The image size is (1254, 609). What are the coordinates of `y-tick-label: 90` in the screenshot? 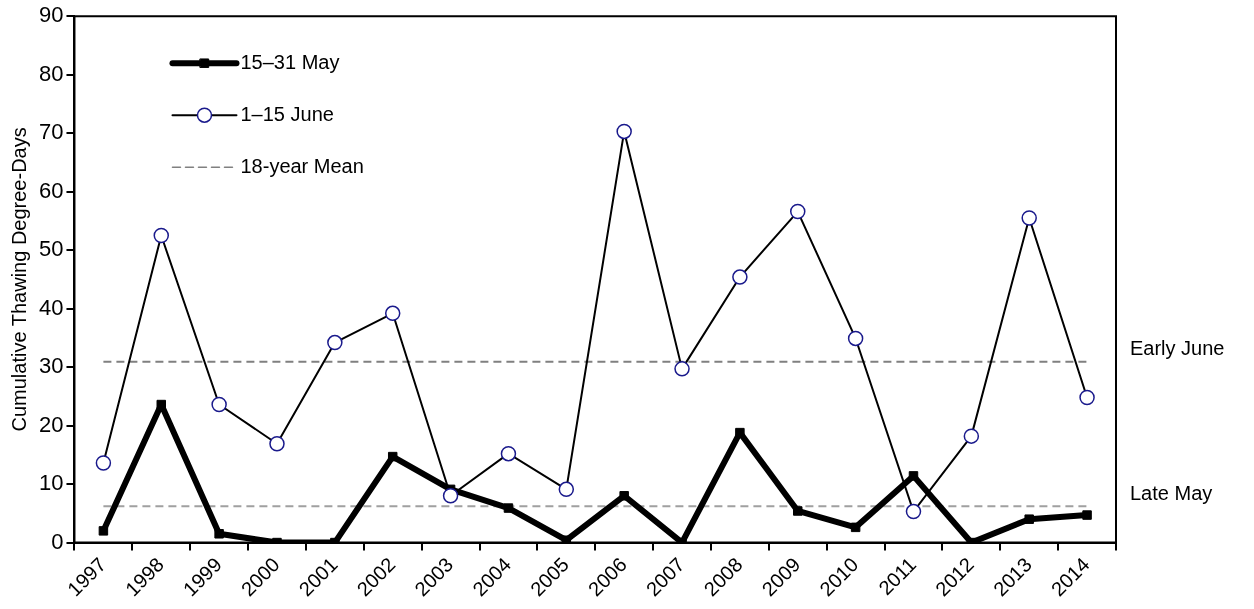 It's located at (51, 15).